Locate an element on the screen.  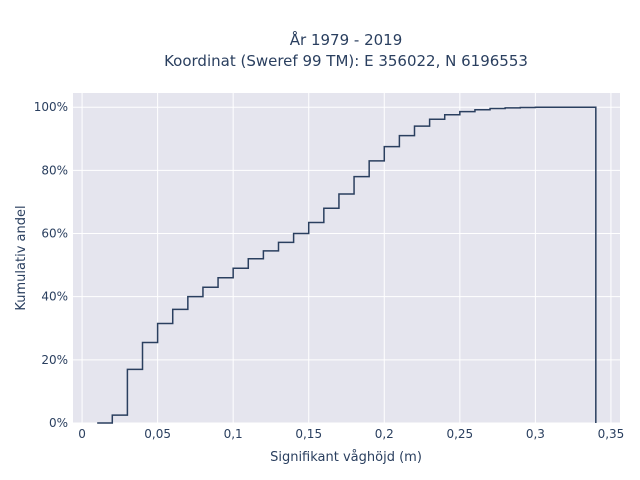
x-tick-label: 0,35 is located at coordinates (611, 434).